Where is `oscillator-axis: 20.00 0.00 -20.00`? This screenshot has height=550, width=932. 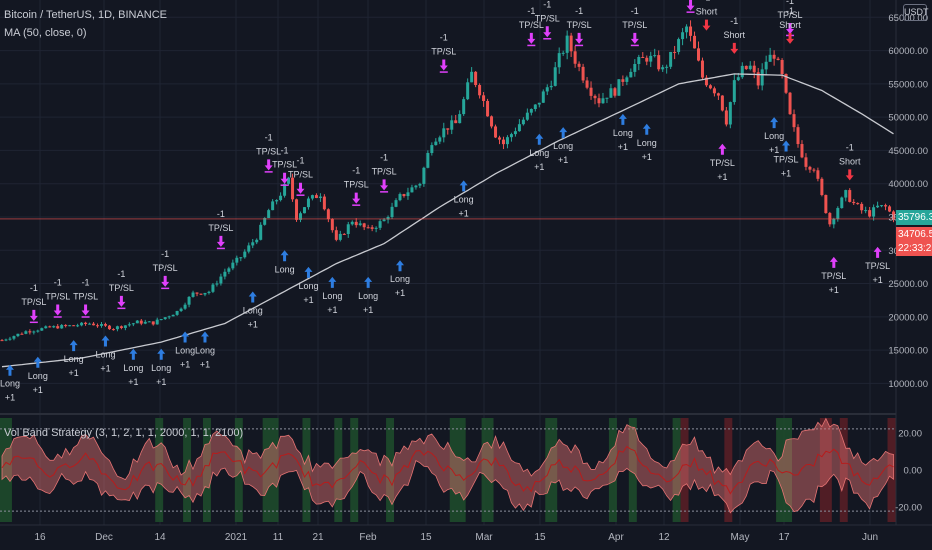
oscillator-axis: 20.00 0.00 -20.00 is located at coordinates (908, 470).